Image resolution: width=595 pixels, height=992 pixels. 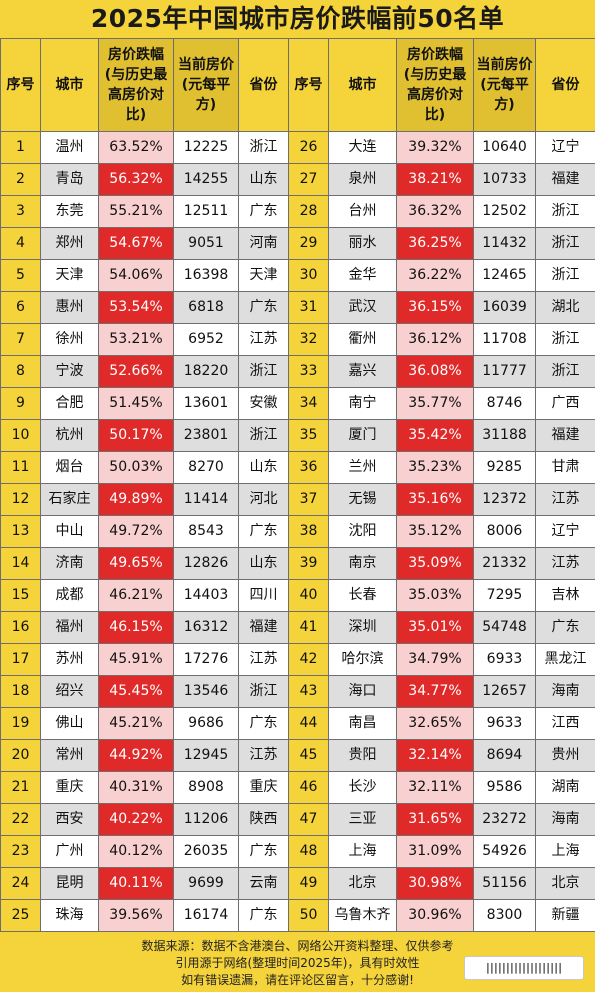 I want to click on table-row: 10 杭州 50.17% 23801 浙江 35 厦门 35.42% 31188 福建, so click(x=297, y=435).